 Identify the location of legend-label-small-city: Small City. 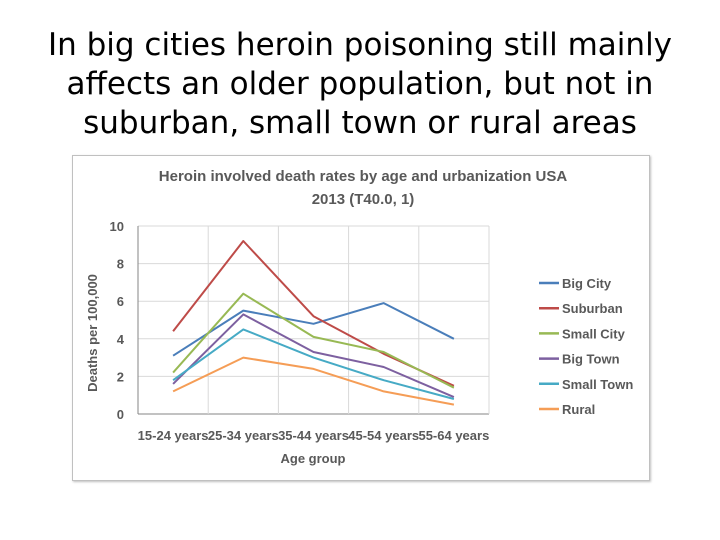
(594, 333).